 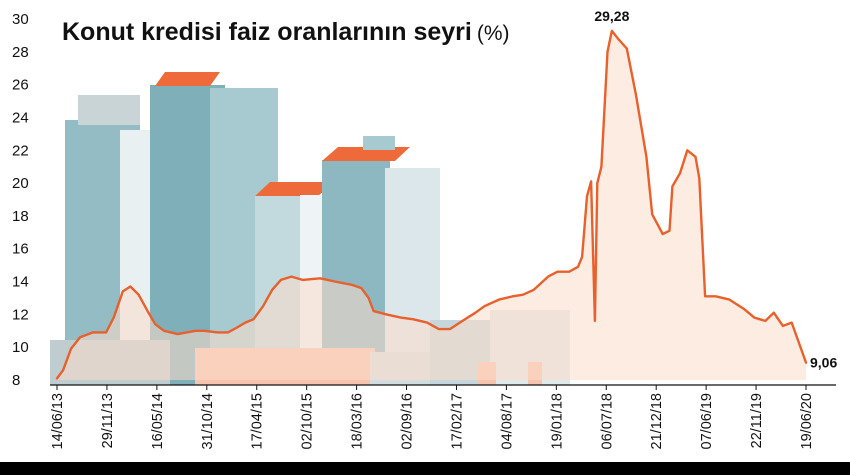 I want to click on y-tick-label: 18, so click(x=20, y=216).